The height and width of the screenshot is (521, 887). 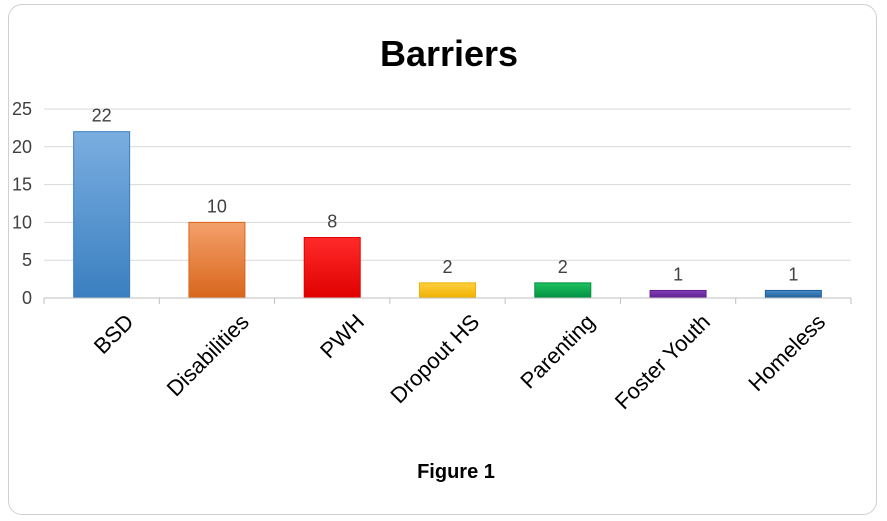 What do you see at coordinates (332, 222) in the screenshot?
I see `data-label: 8` at bounding box center [332, 222].